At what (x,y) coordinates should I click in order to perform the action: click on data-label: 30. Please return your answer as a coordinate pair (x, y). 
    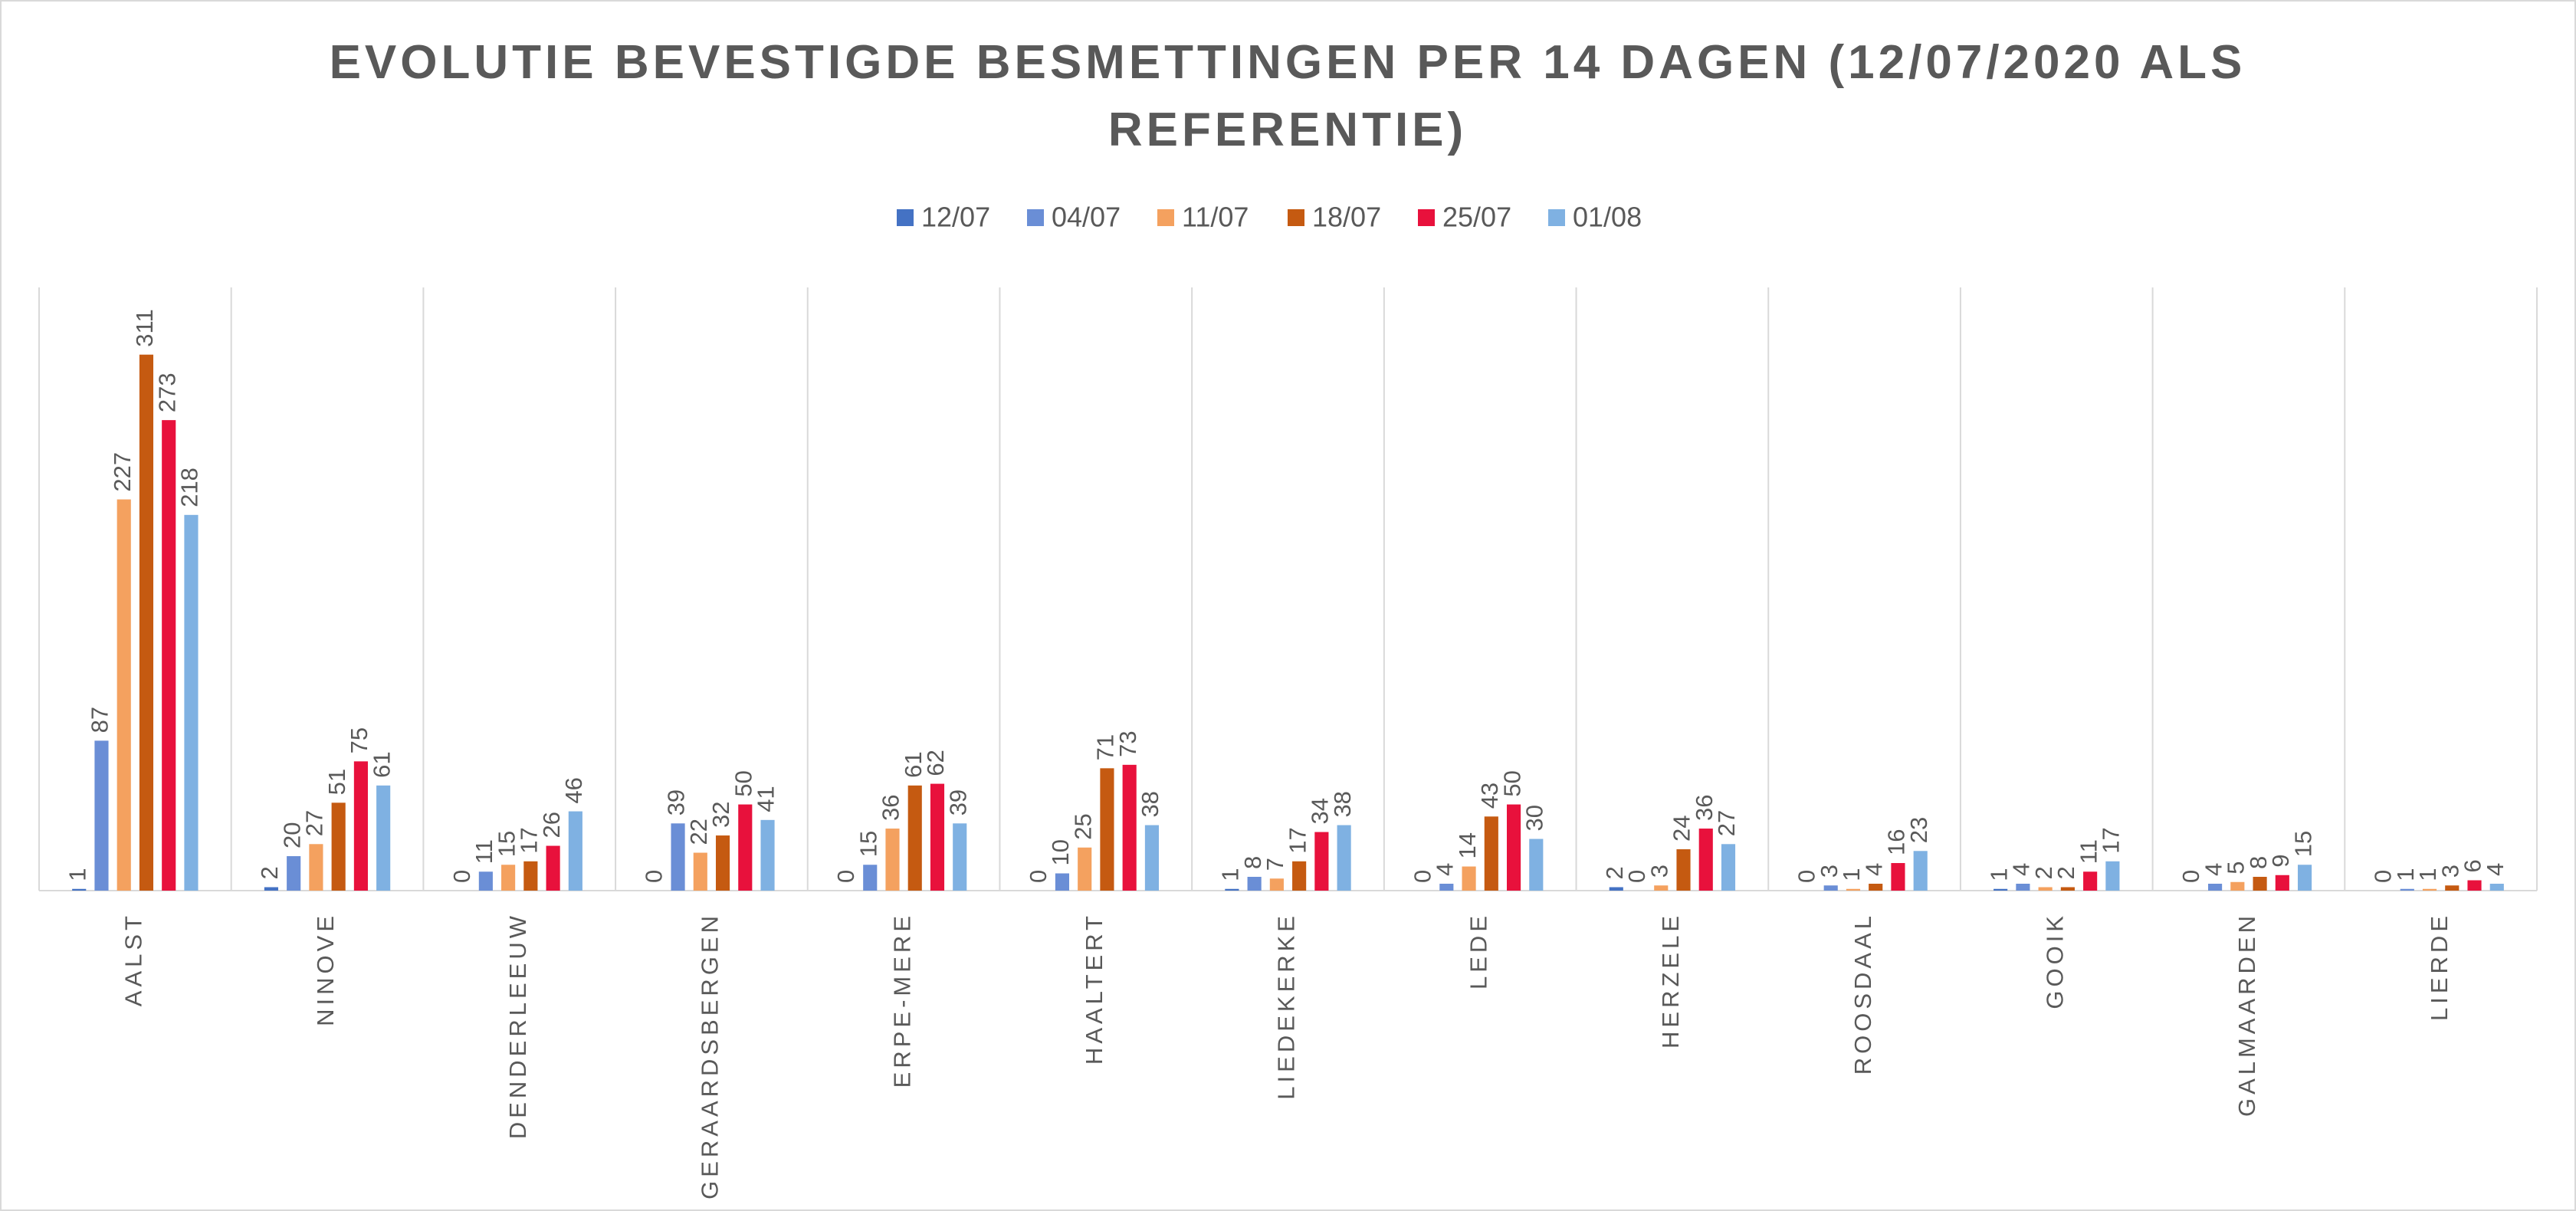
    Looking at the image, I should click on (1534, 818).